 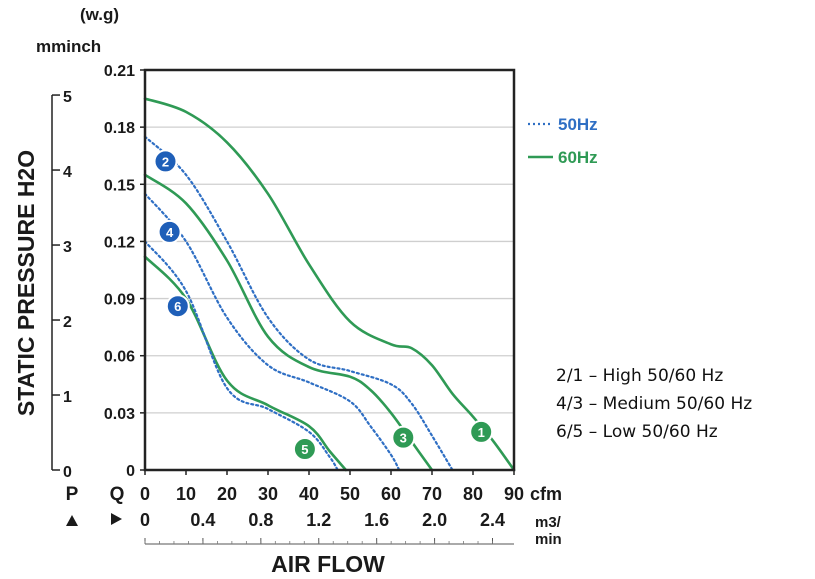 I want to click on x-tick-label-cfm-9: 90, so click(x=514, y=494).